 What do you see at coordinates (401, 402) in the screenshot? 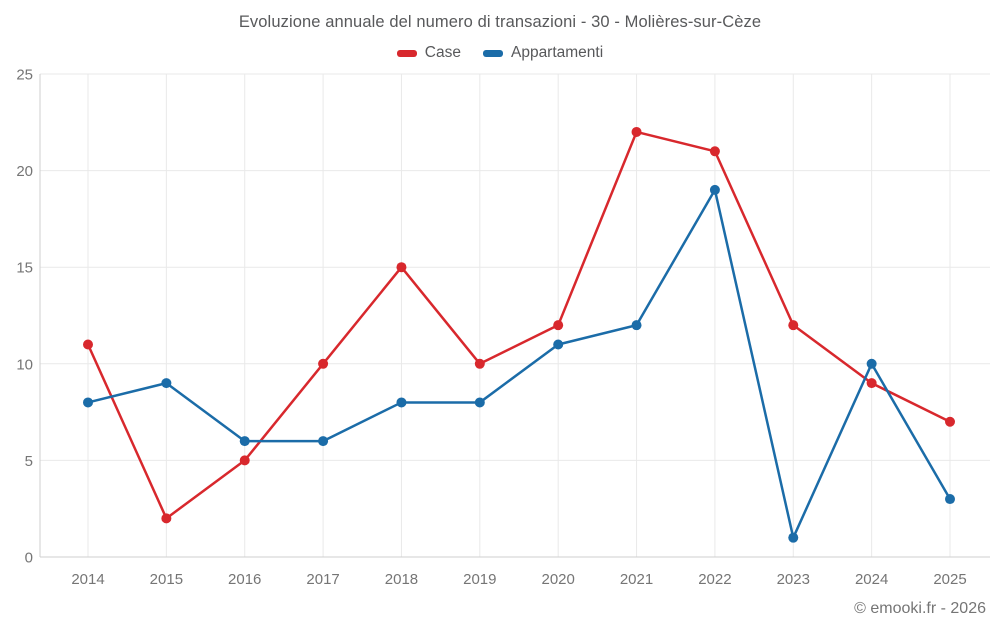
I see `data-point-appartamenti-2018` at bounding box center [401, 402].